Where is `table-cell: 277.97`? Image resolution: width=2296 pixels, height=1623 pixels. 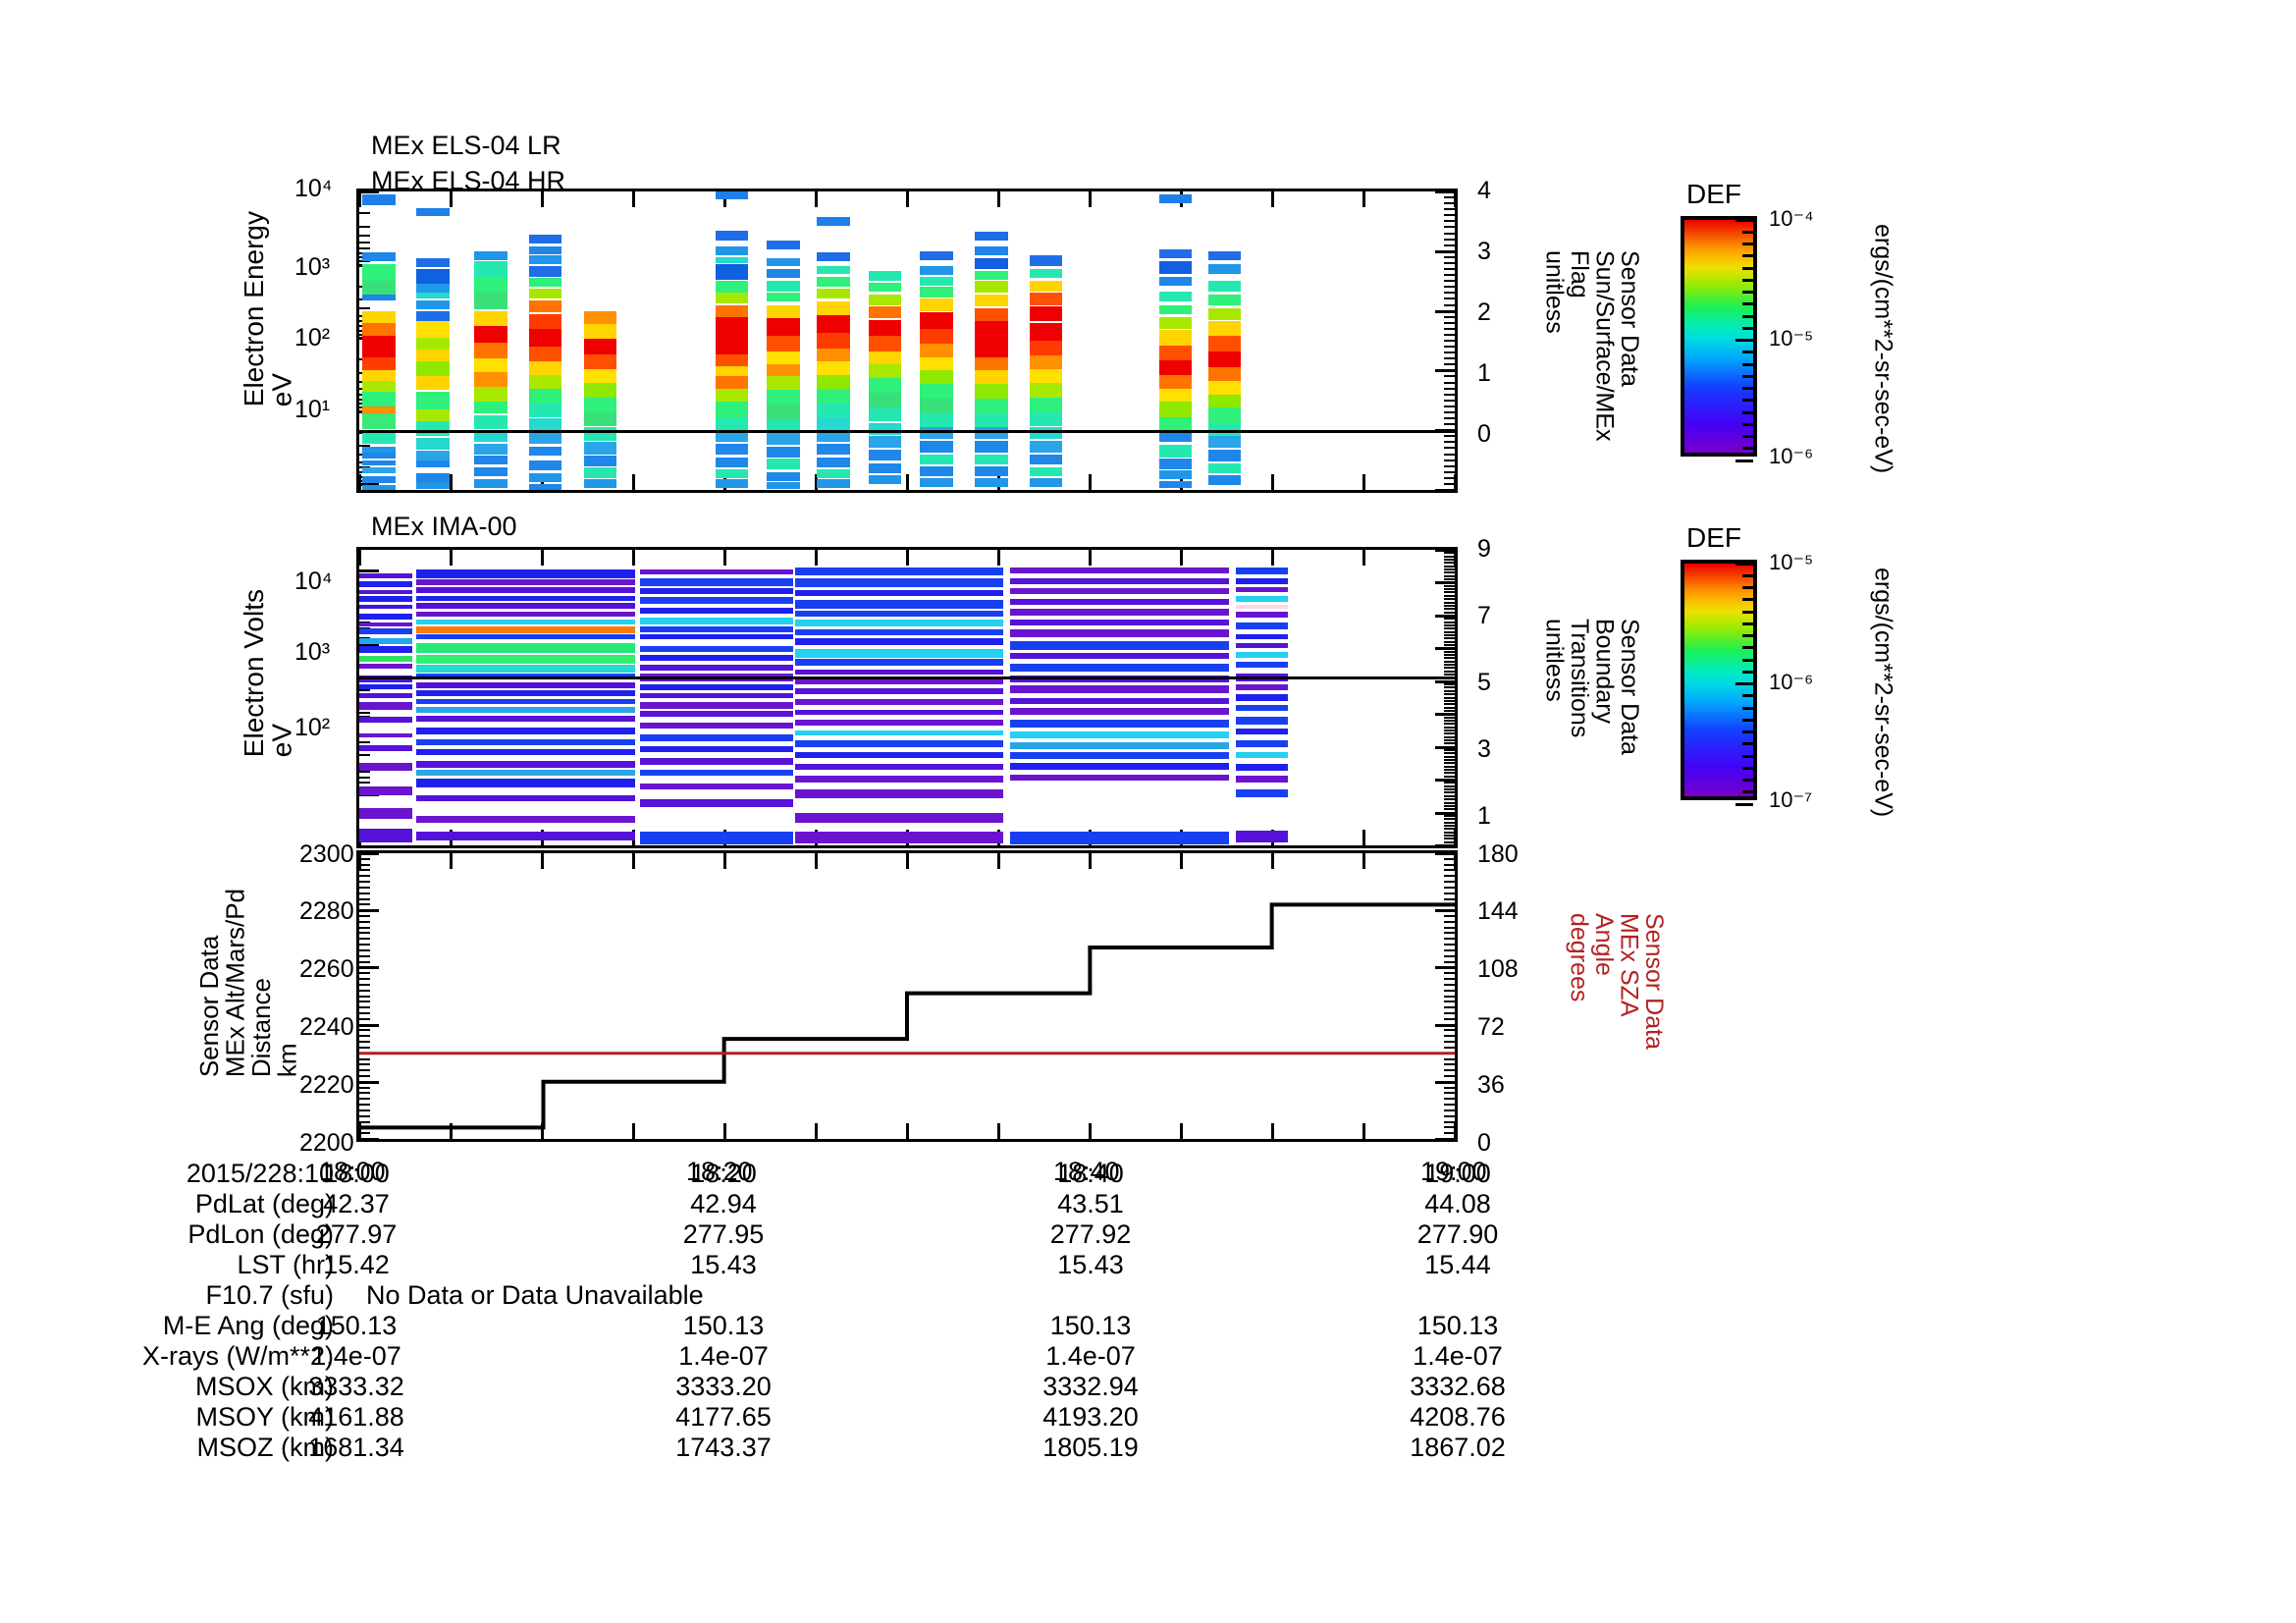
table-cell: 277.97 is located at coordinates (357, 1234).